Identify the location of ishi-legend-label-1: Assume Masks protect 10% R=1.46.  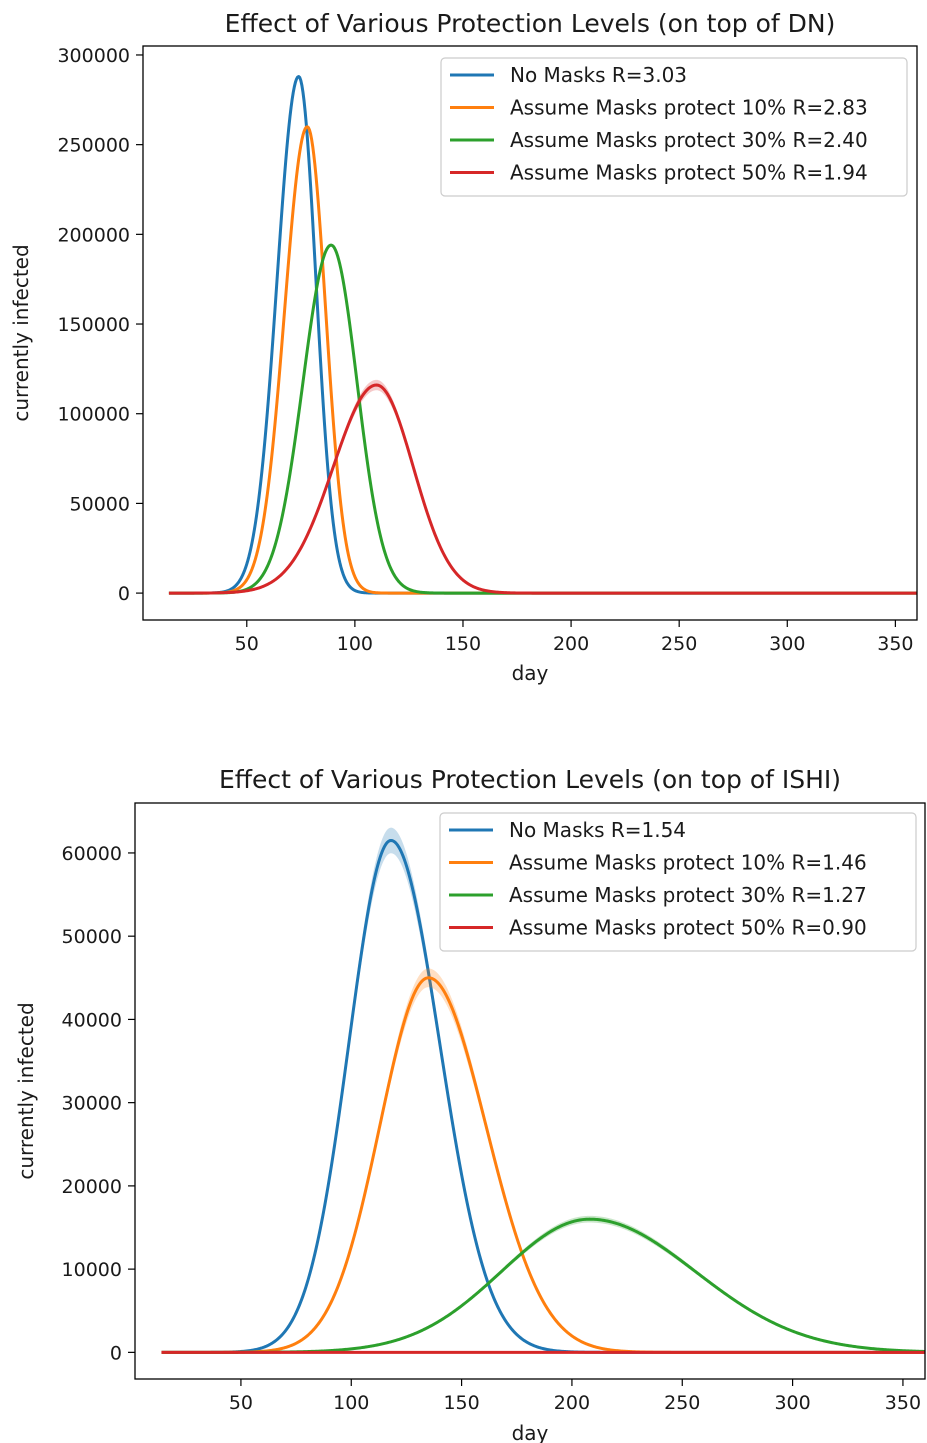
(688, 863).